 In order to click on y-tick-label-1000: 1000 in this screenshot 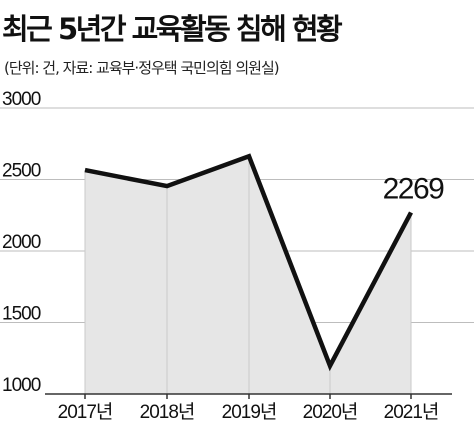, I will do `click(21, 385)`.